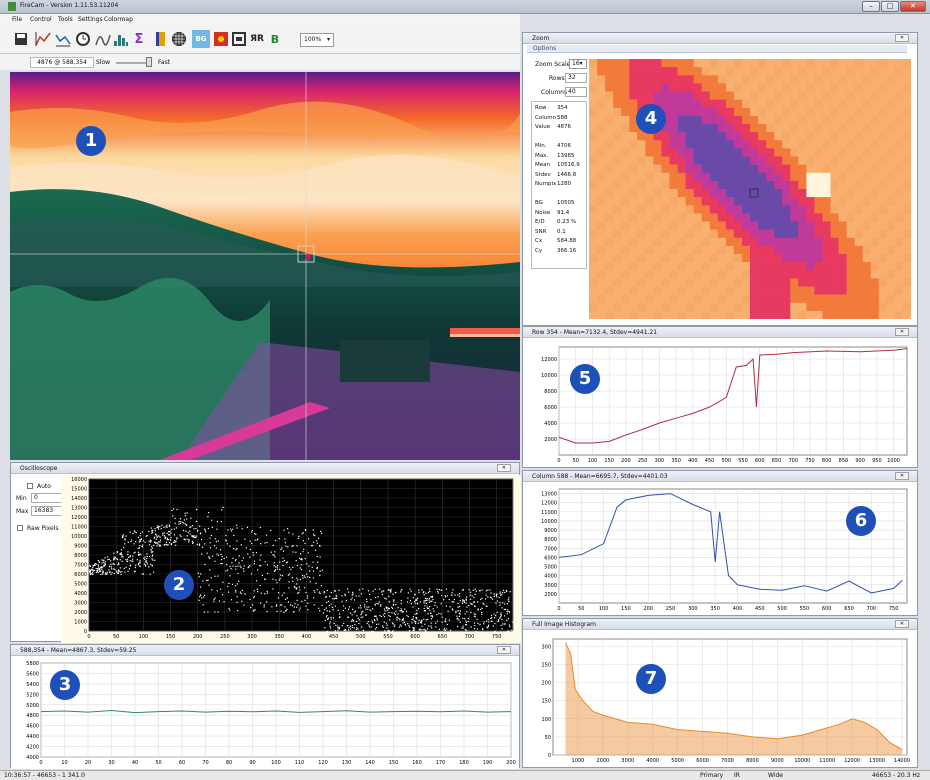 The image size is (930, 780). What do you see at coordinates (860, 461) in the screenshot?
I see `x-tick-label: 900` at bounding box center [860, 461].